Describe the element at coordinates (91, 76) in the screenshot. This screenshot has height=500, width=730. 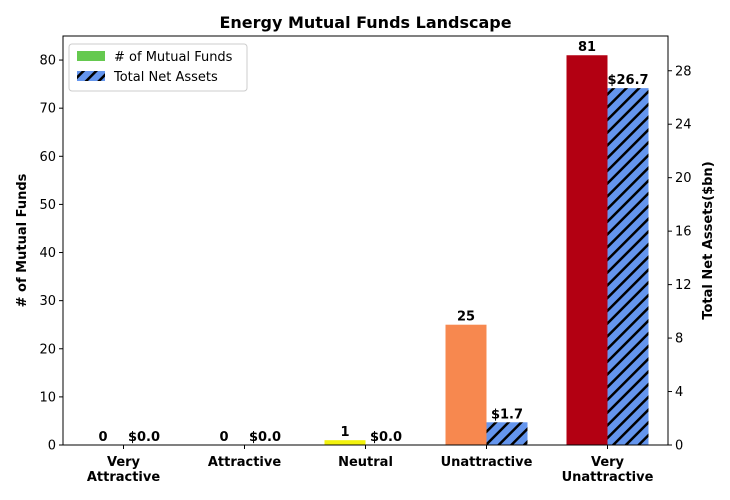
I see `legend-swatch-net-assets` at that location.